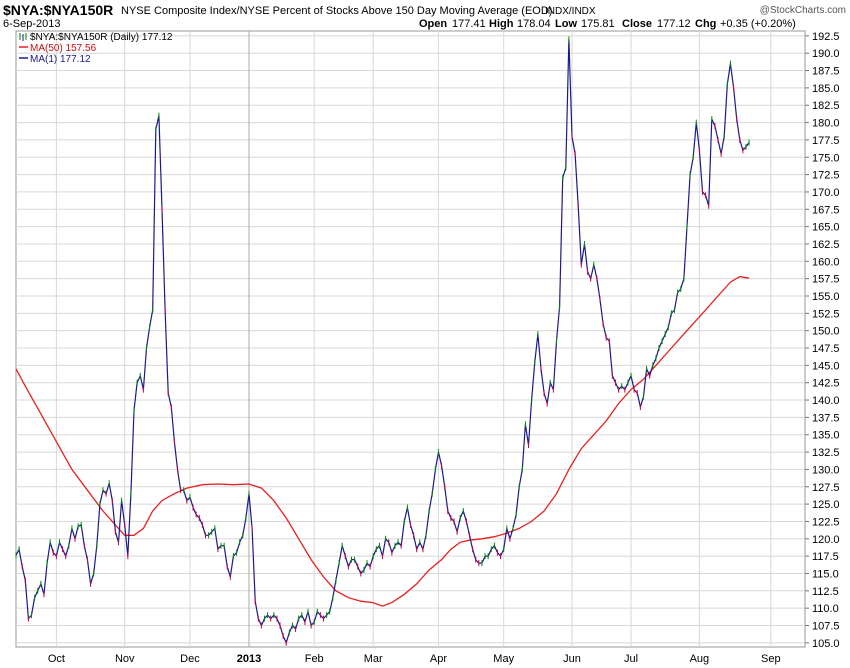 This screenshot has height=668, width=850. I want to click on x-tick-label: Jul, so click(631, 659).